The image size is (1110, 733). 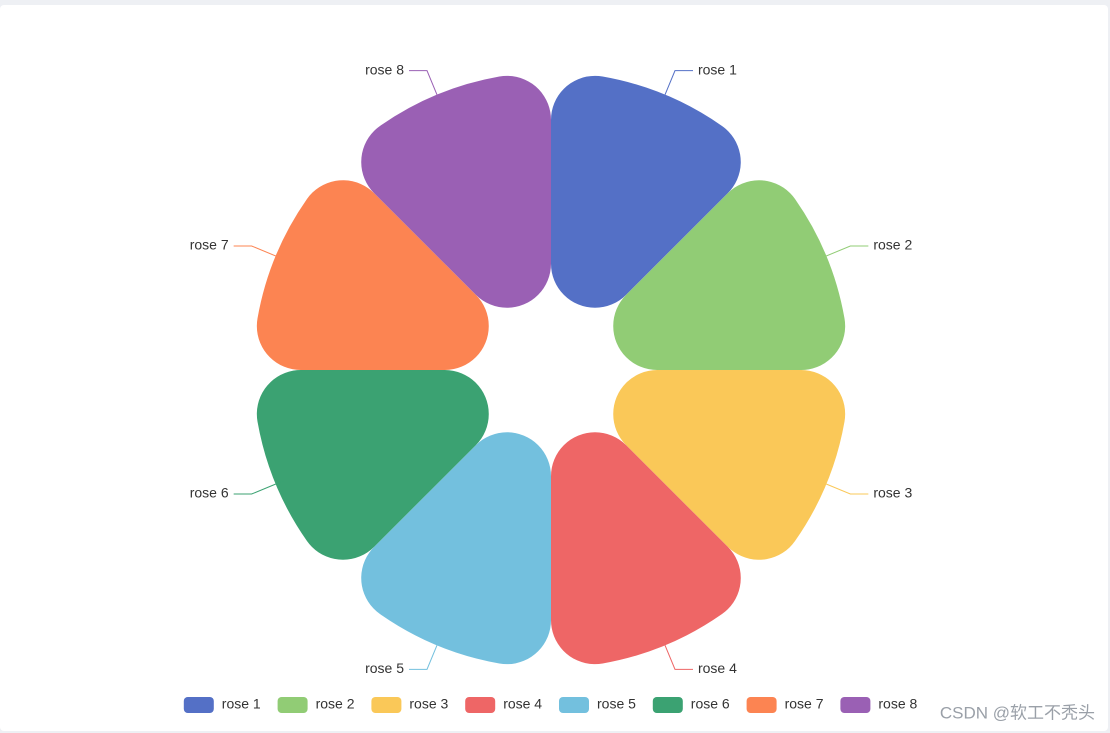 What do you see at coordinates (897, 704) in the screenshot?
I see `legend-label: rose 8` at bounding box center [897, 704].